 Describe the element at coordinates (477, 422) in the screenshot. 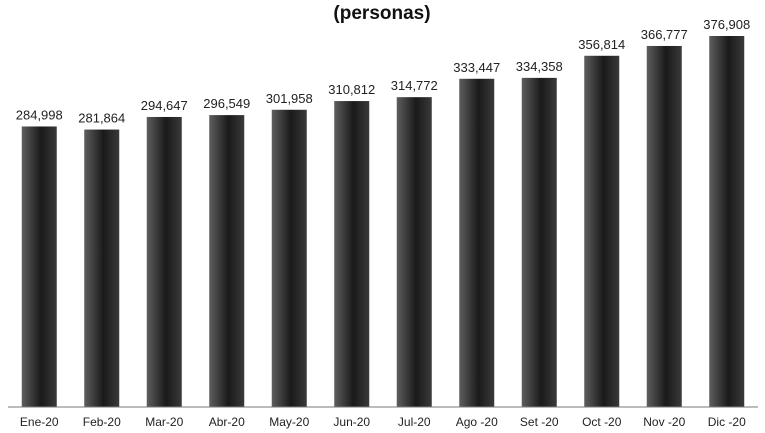

I see `x-tick-label: Ago -20` at that location.